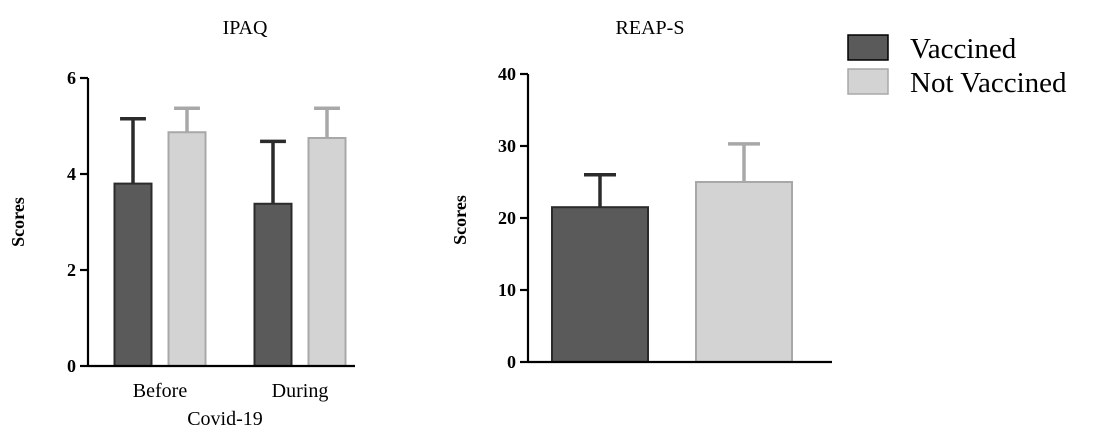 This screenshot has height=435, width=1095. What do you see at coordinates (672, 252) in the screenshot?
I see `reaps-bars` at bounding box center [672, 252].